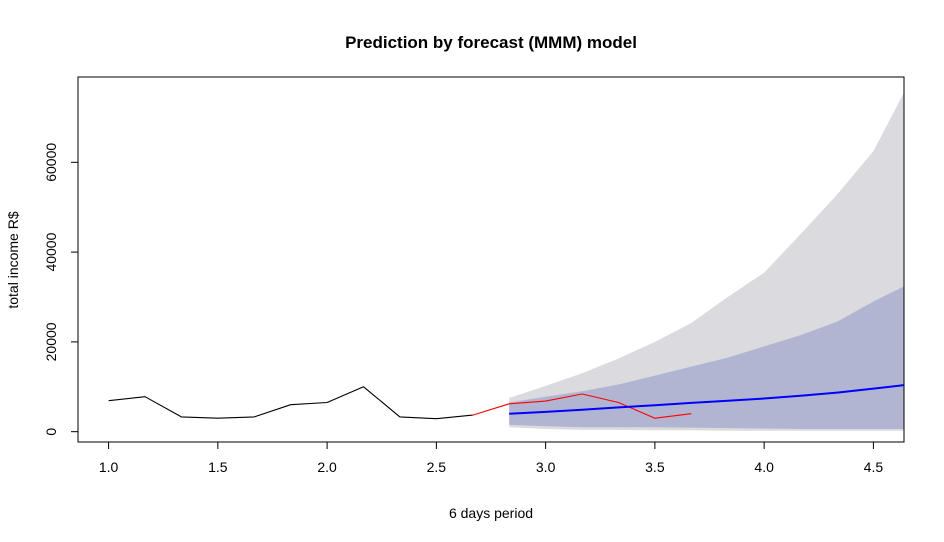  Describe the element at coordinates (51, 251) in the screenshot. I see `y-tick-label: 40000` at that location.